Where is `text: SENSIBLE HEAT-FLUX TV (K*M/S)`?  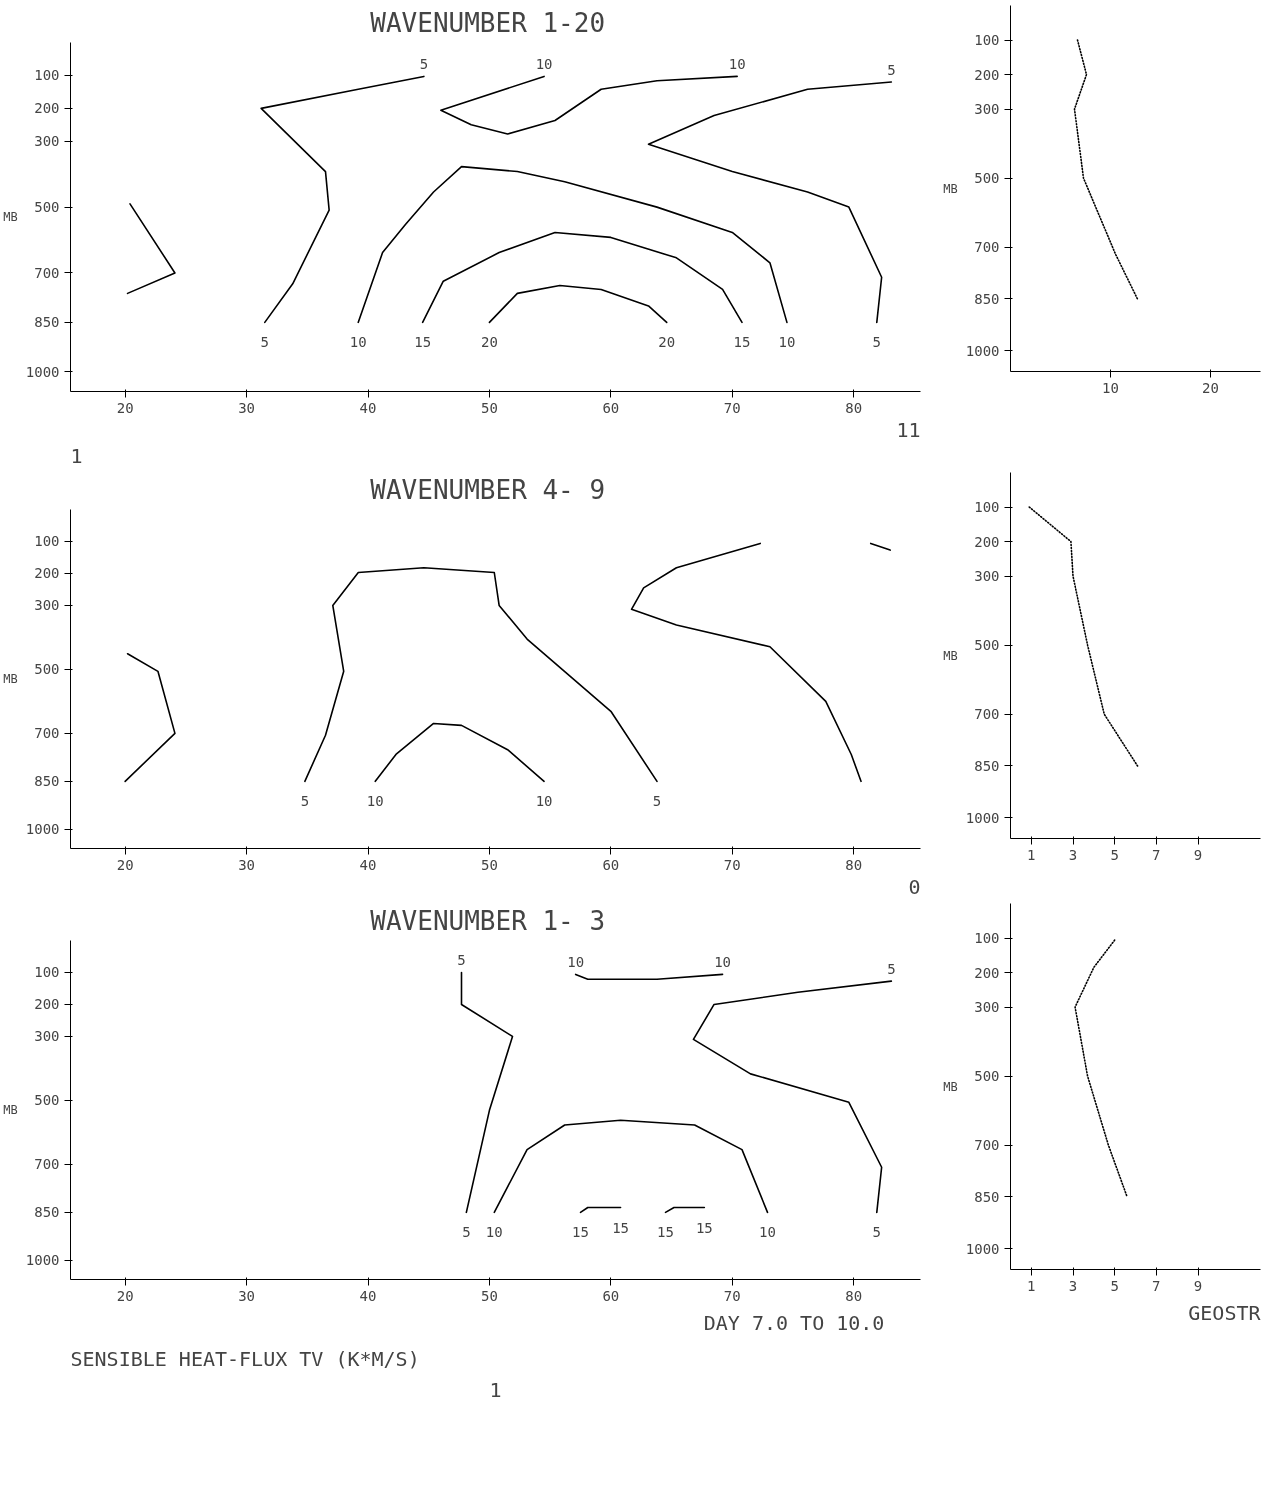 text: SENSIBLE HEAT-FLUX TV (K*M/S) is located at coordinates (245, 1358).